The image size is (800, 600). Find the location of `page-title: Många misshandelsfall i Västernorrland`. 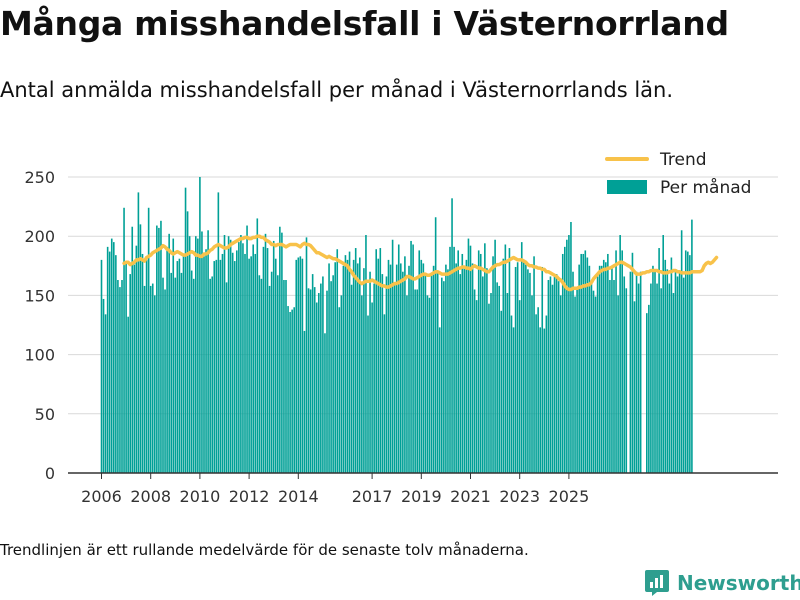

page-title: Många misshandelsfall i Västernorrland is located at coordinates (364, 23).